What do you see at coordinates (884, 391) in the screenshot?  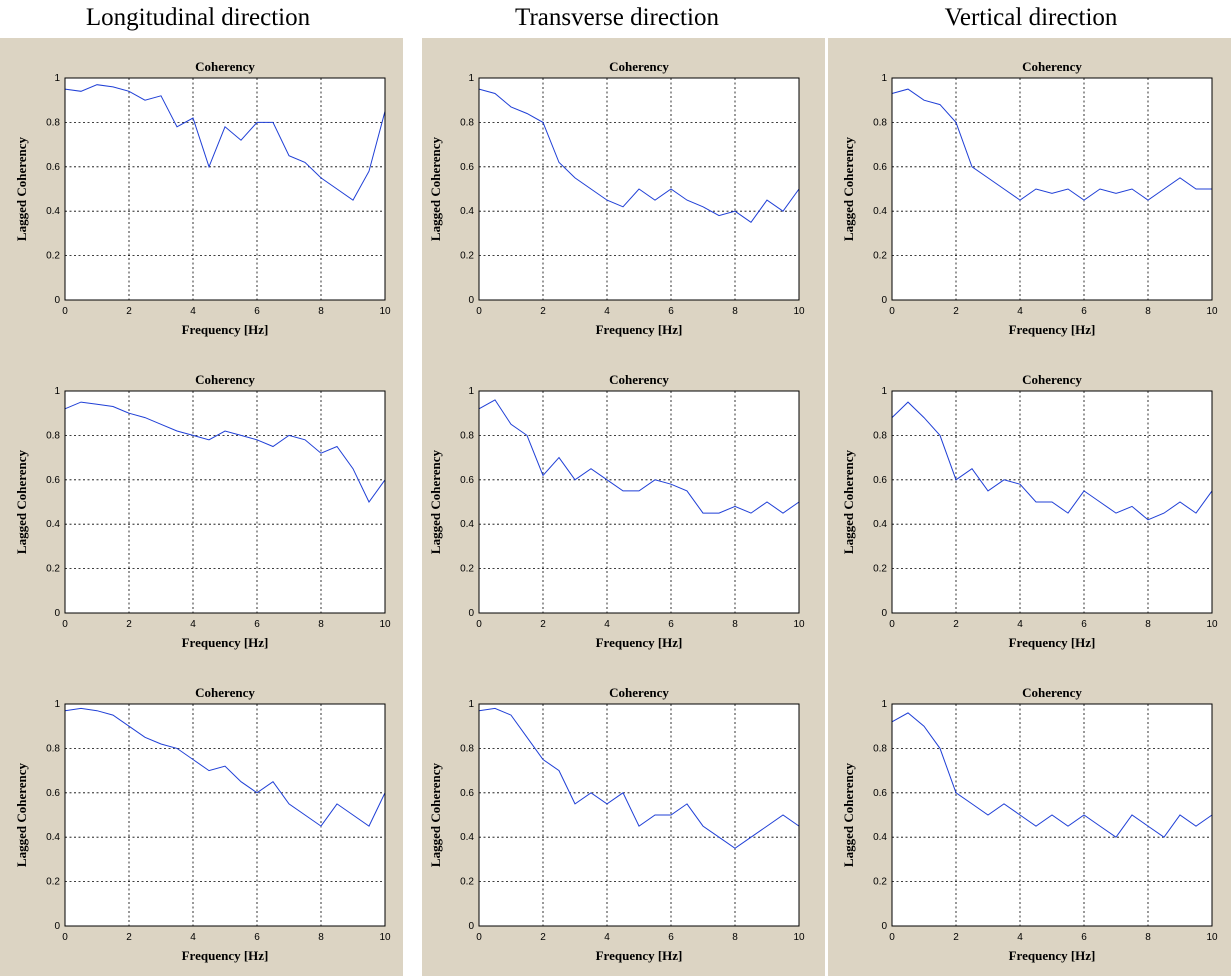 I see `chart-6-y-tick-label: 1` at bounding box center [884, 391].